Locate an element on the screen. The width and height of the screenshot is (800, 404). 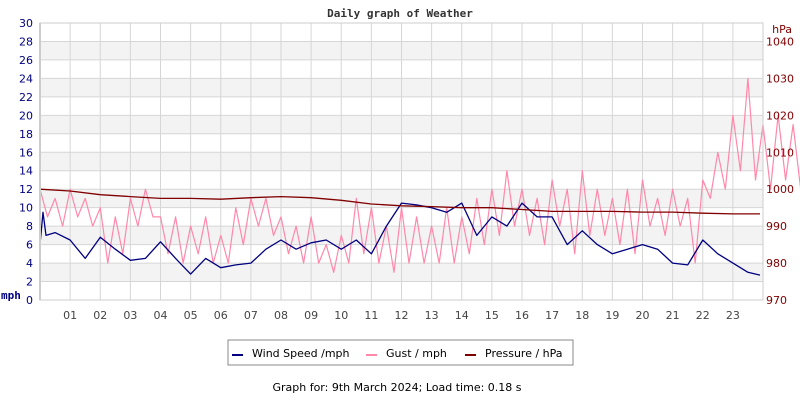
x-tick-label: 19 is located at coordinates (612, 315).